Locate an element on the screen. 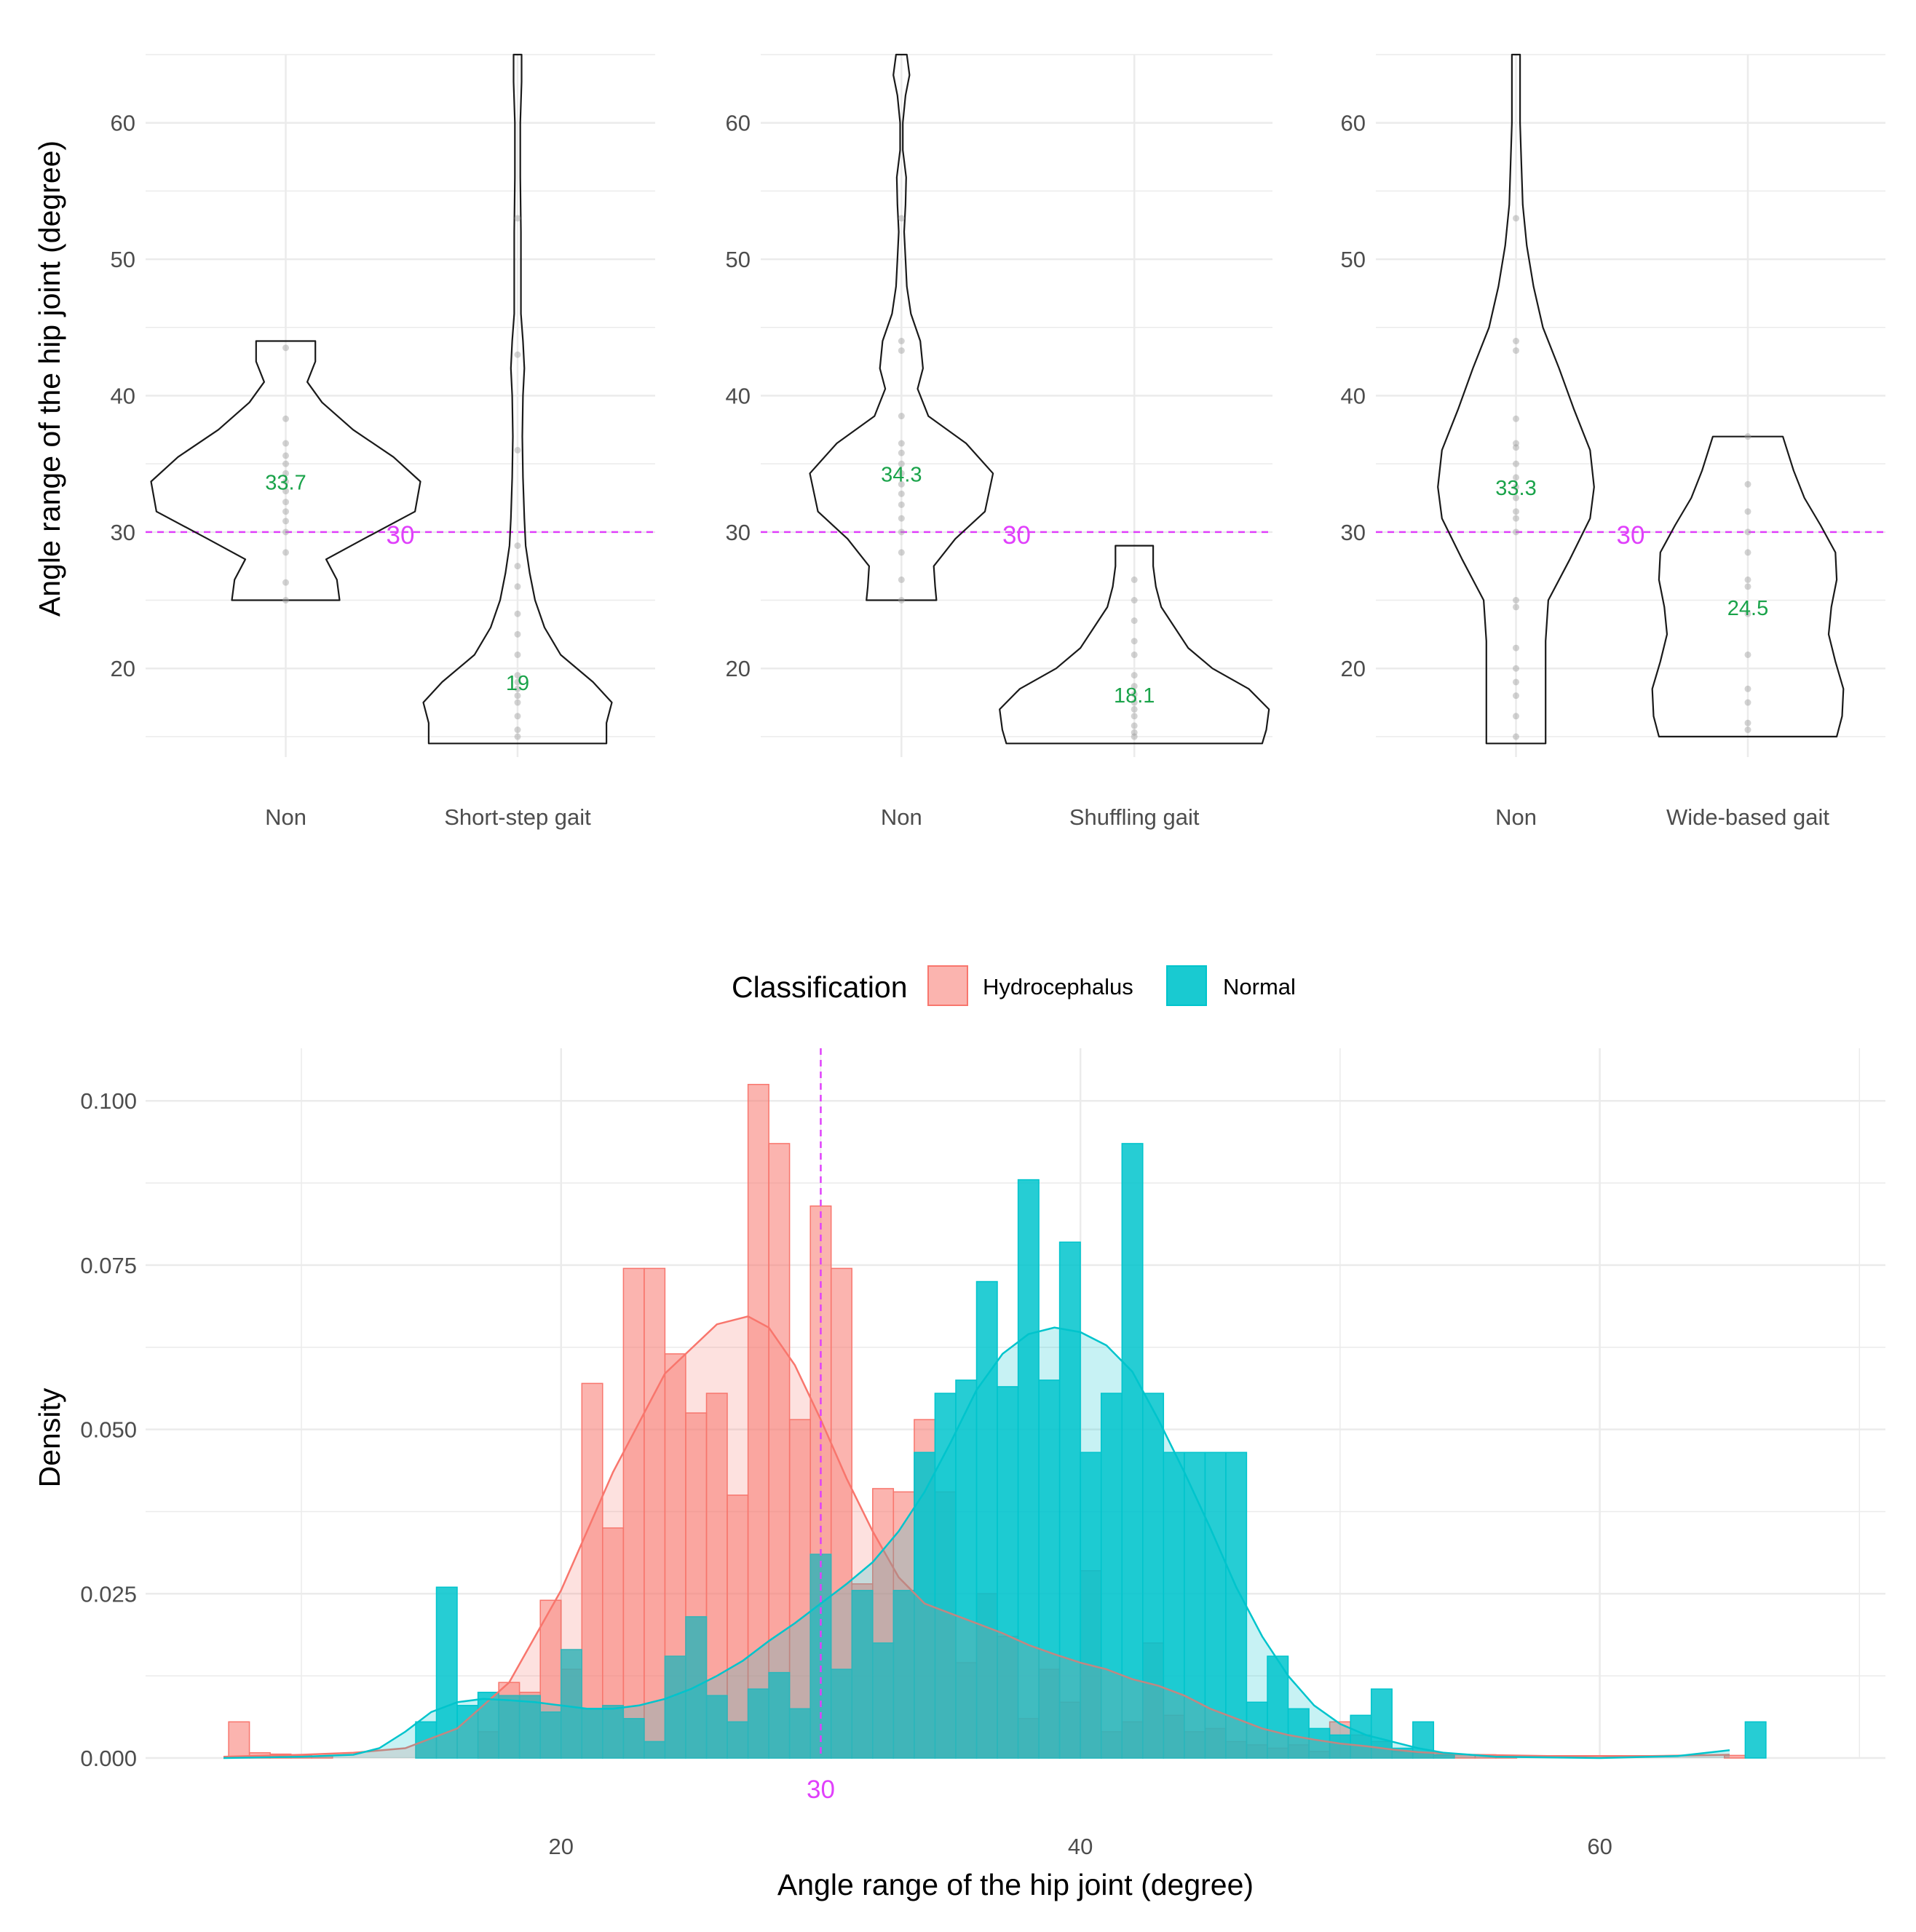 The width and height of the screenshot is (1916, 1932). violin-short-step-gait: 19 Short-step gait is located at coordinates (517, 441).